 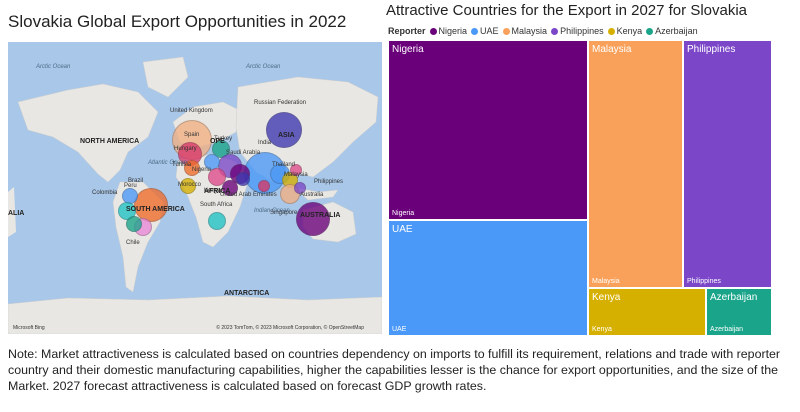 I want to click on legend-item-nigeria: Nigeria, so click(x=448, y=31).